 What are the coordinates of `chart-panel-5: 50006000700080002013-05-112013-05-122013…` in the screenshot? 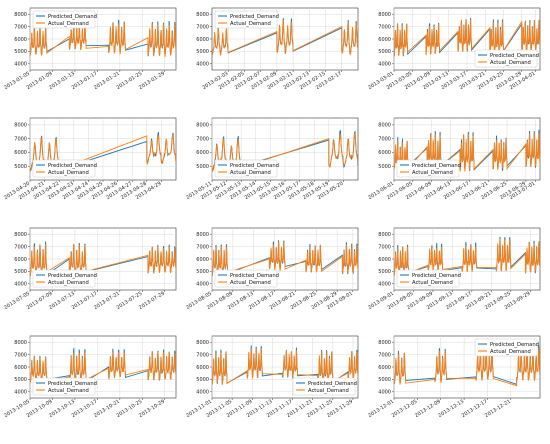 It's located at (272, 159).